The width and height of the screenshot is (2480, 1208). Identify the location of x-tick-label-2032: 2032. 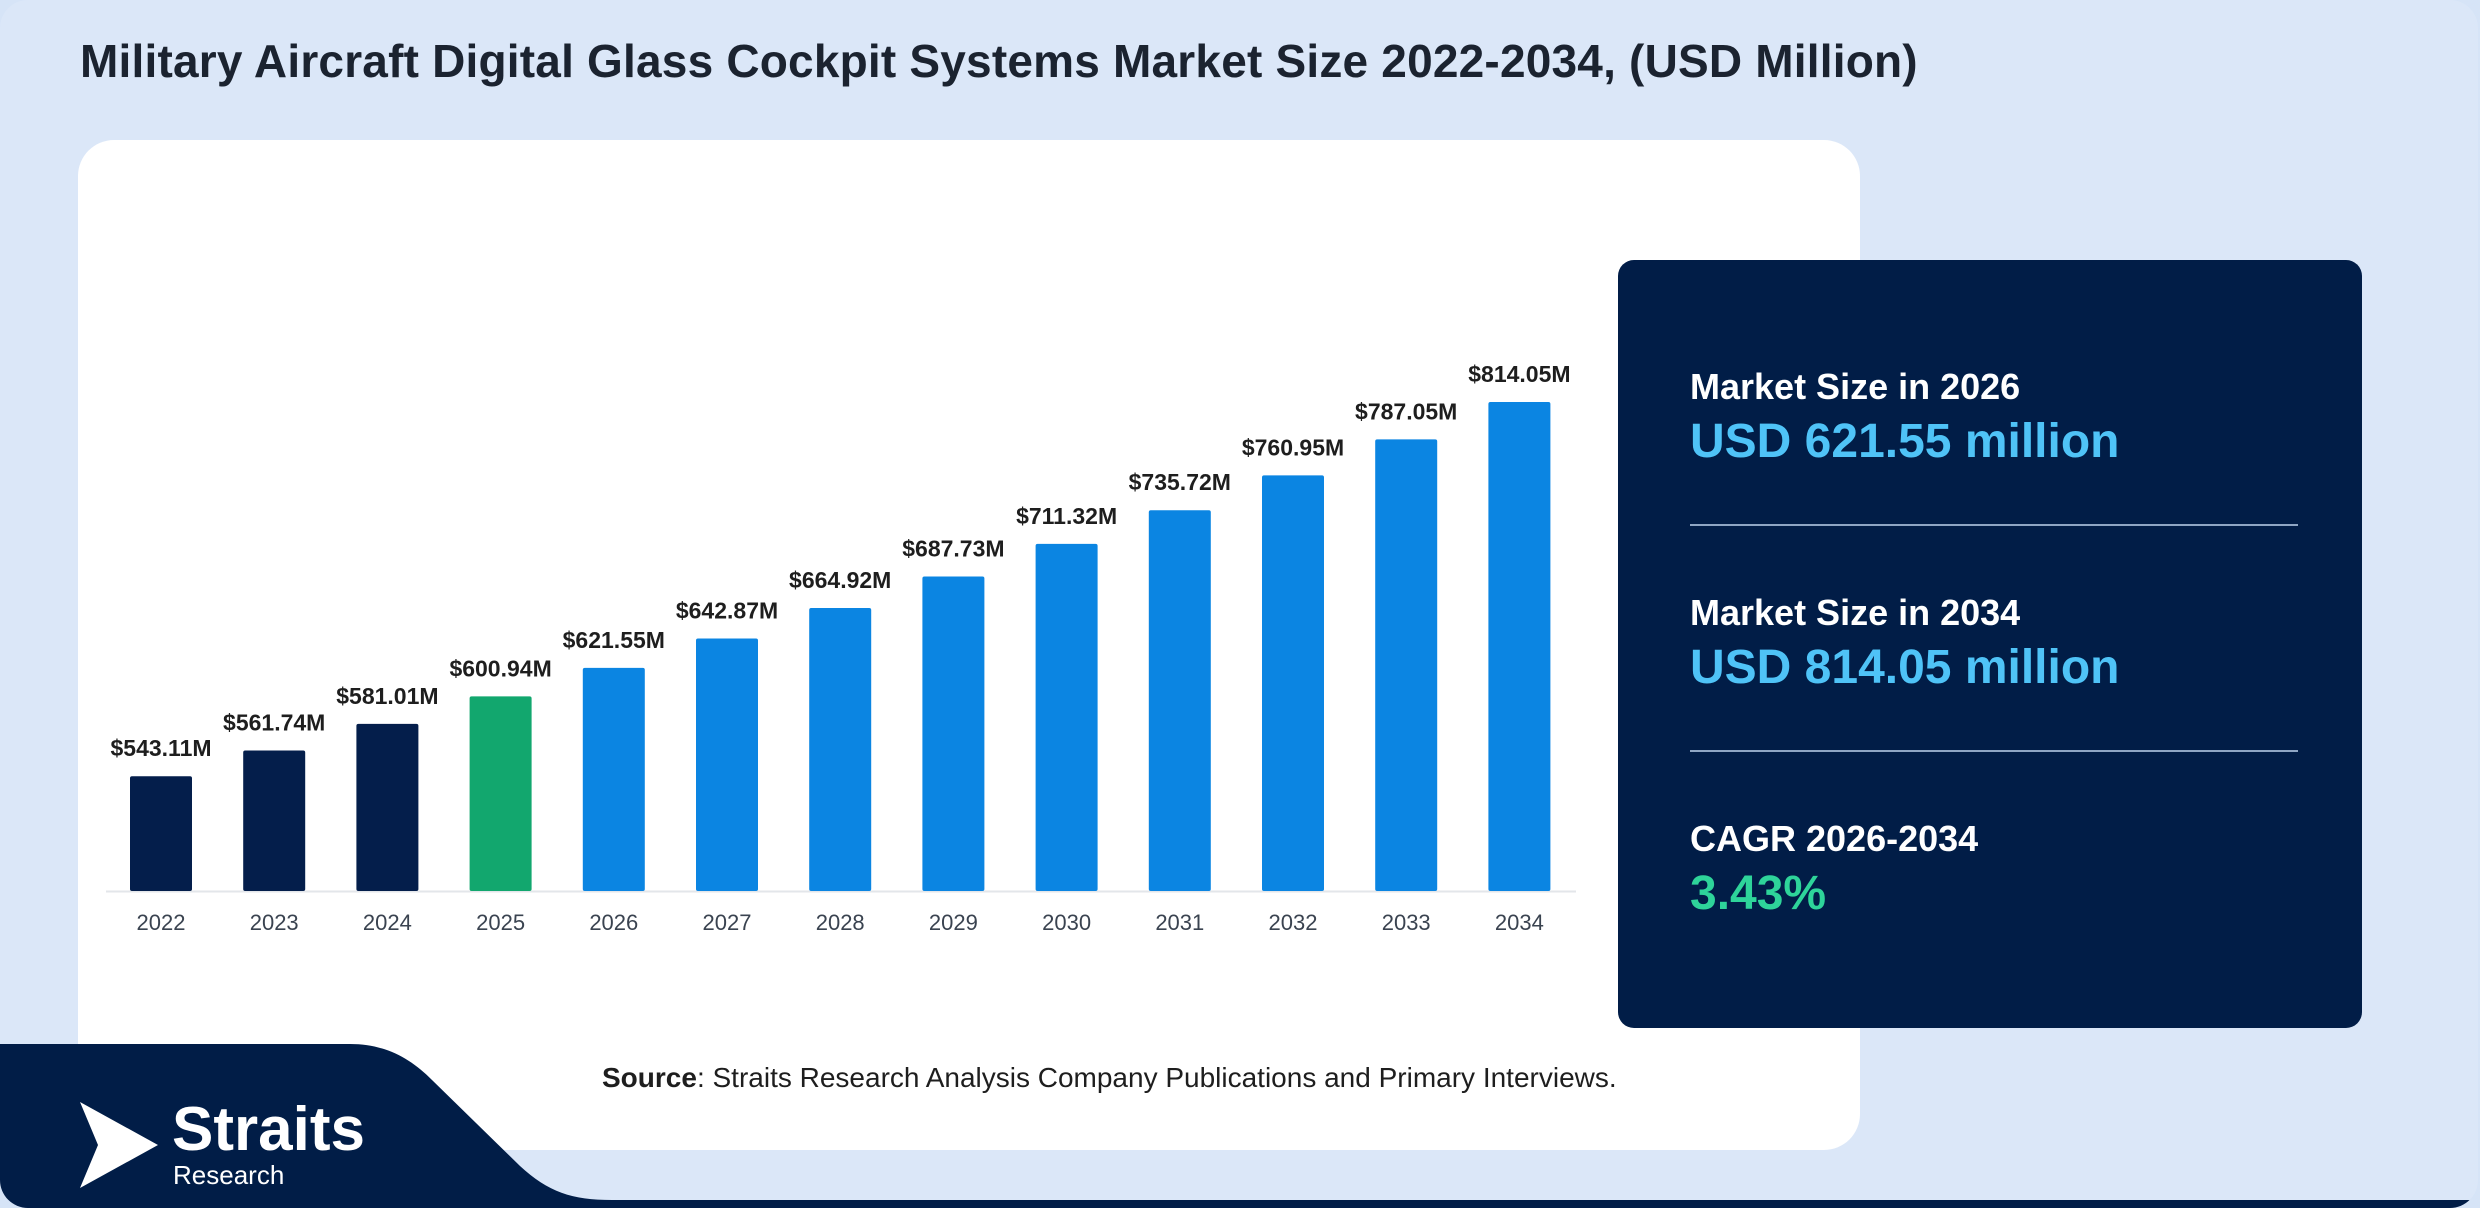
(1293, 922).